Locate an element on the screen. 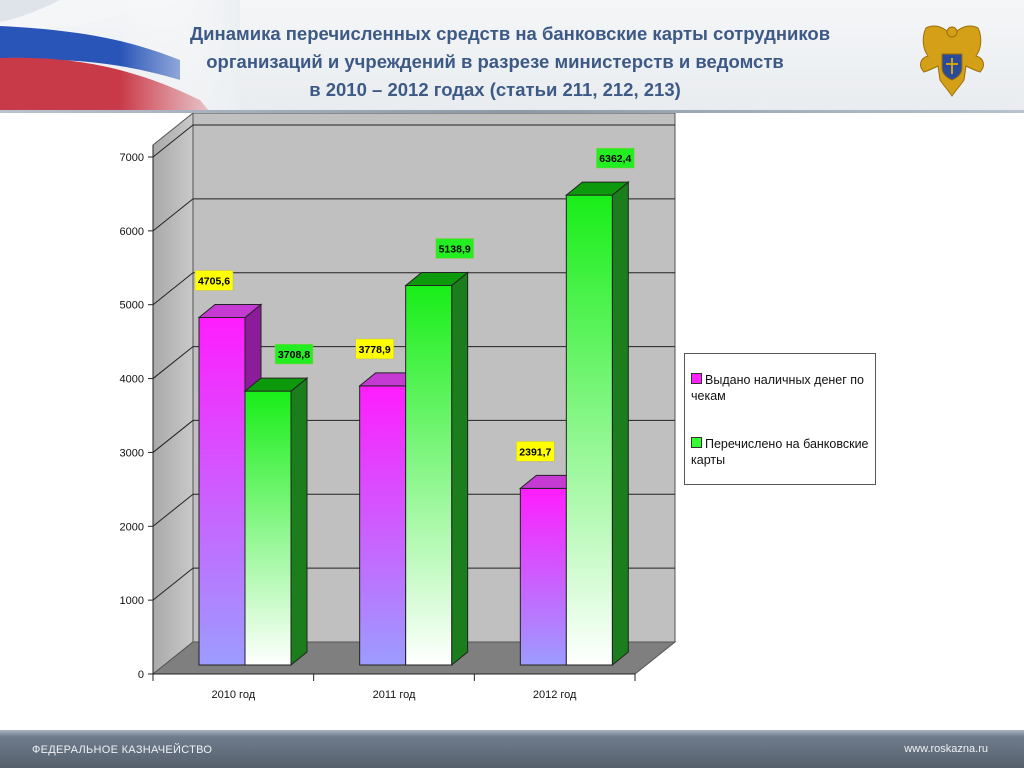 Image resolution: width=1024 pixels, height=768 pixels. data-label: 5138,9 is located at coordinates (455, 249).